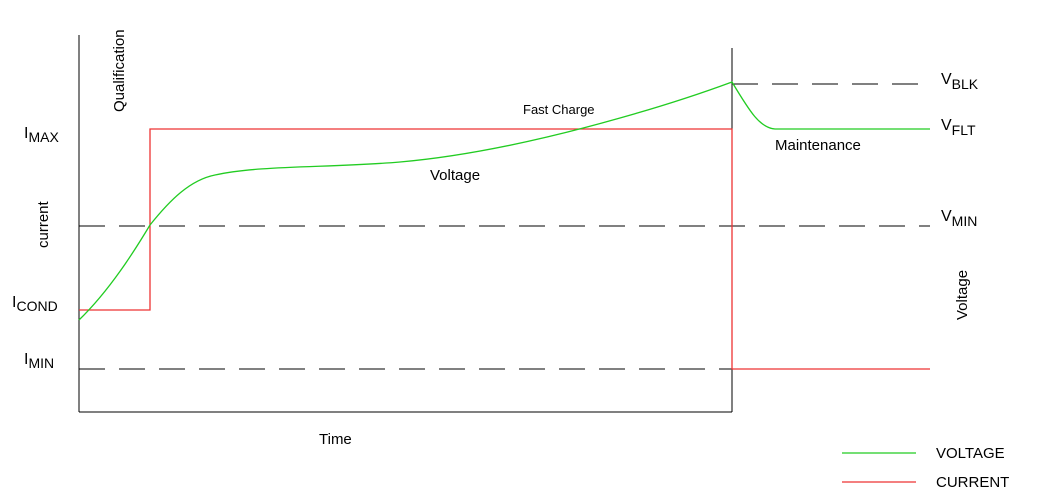 Image resolution: width=1052 pixels, height=497 pixels. I want to click on v-flt-label: VFLT, so click(958, 127).